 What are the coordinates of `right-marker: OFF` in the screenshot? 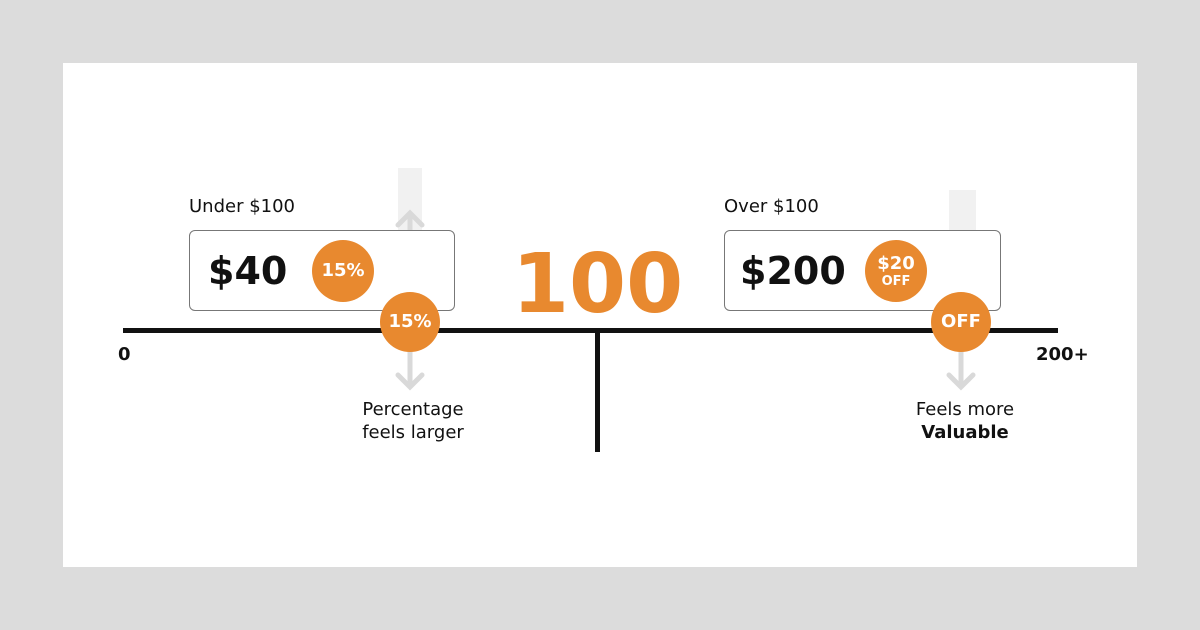 It's located at (961, 322).